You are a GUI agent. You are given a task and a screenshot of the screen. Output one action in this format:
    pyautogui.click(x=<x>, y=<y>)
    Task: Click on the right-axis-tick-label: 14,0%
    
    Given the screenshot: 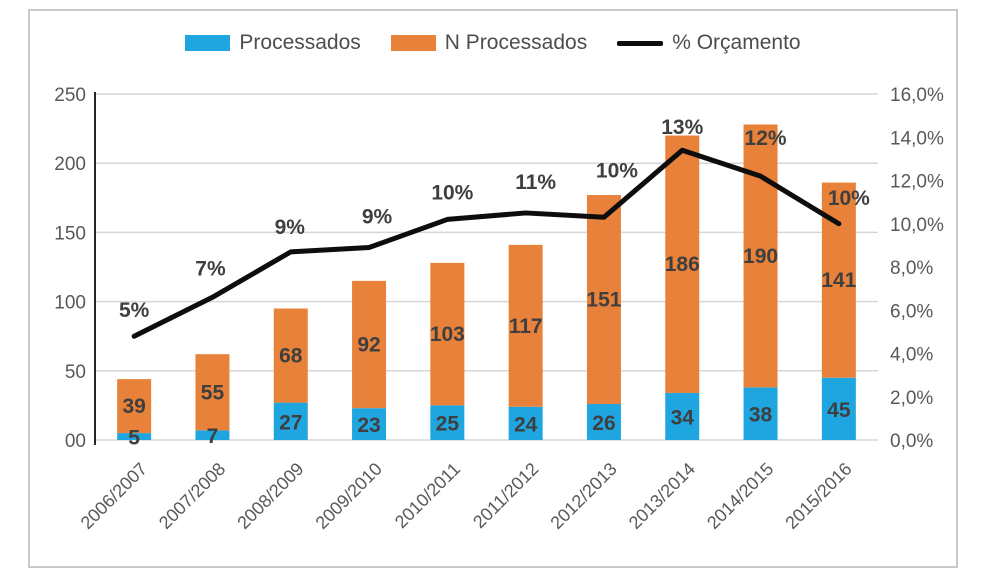 What is the action you would take?
    pyautogui.click(x=917, y=138)
    